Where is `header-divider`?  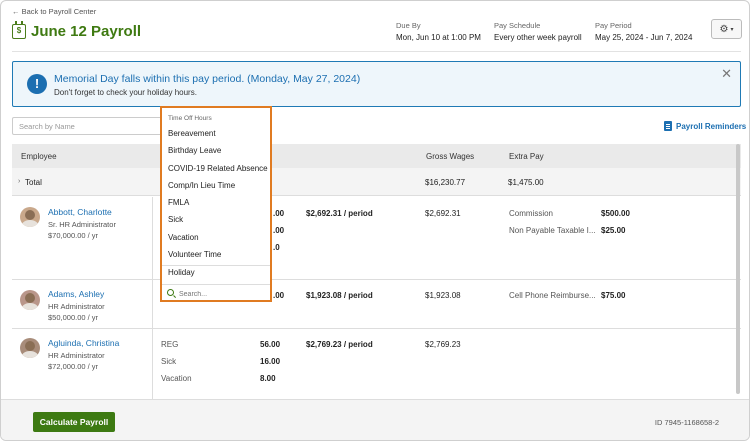
header-divider is located at coordinates (376, 51).